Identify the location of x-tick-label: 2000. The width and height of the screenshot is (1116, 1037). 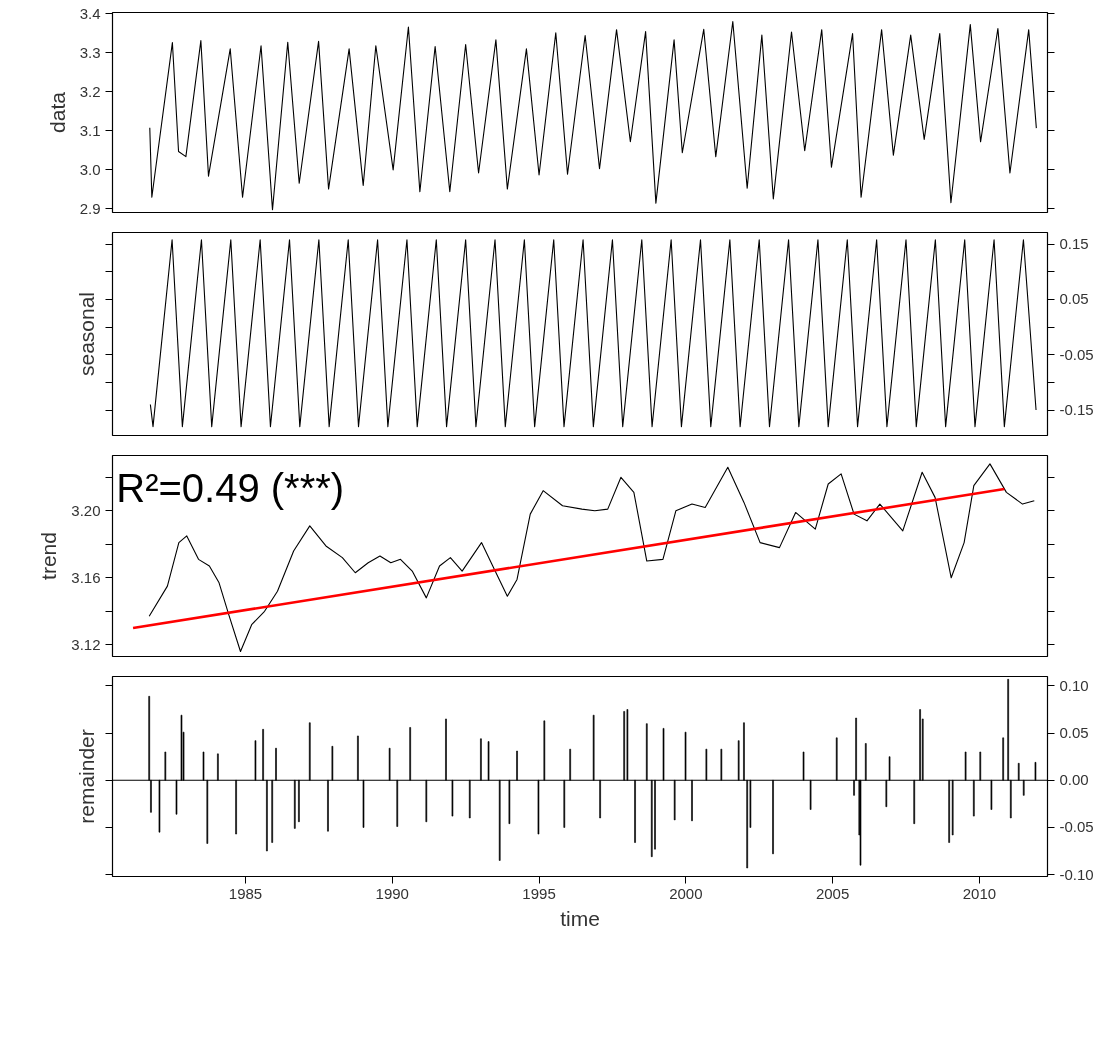
(686, 893).